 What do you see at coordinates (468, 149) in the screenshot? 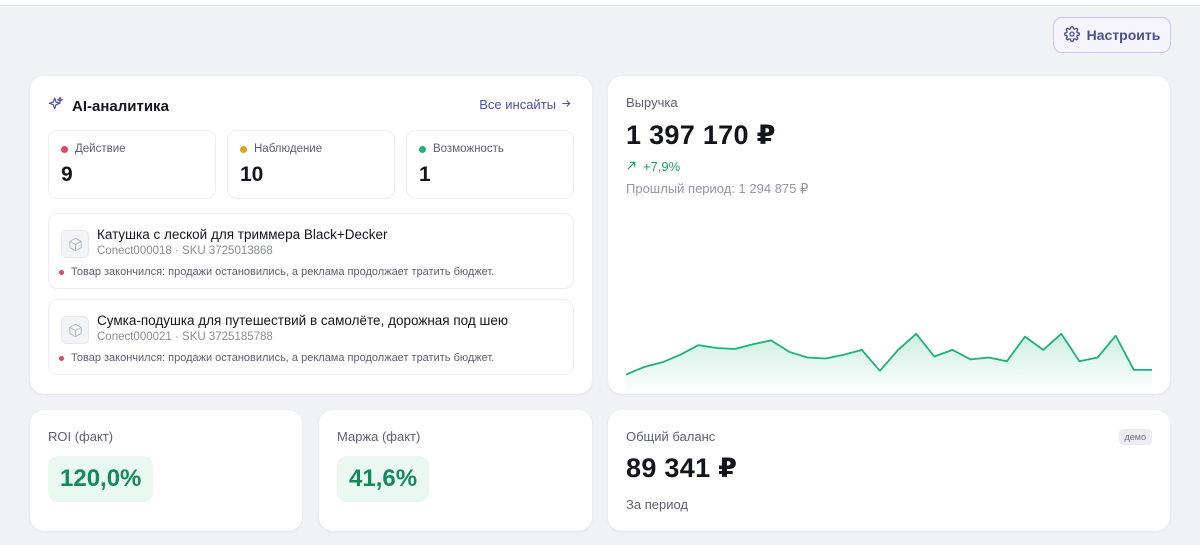
I see `stat-label-text: Возможность` at bounding box center [468, 149].